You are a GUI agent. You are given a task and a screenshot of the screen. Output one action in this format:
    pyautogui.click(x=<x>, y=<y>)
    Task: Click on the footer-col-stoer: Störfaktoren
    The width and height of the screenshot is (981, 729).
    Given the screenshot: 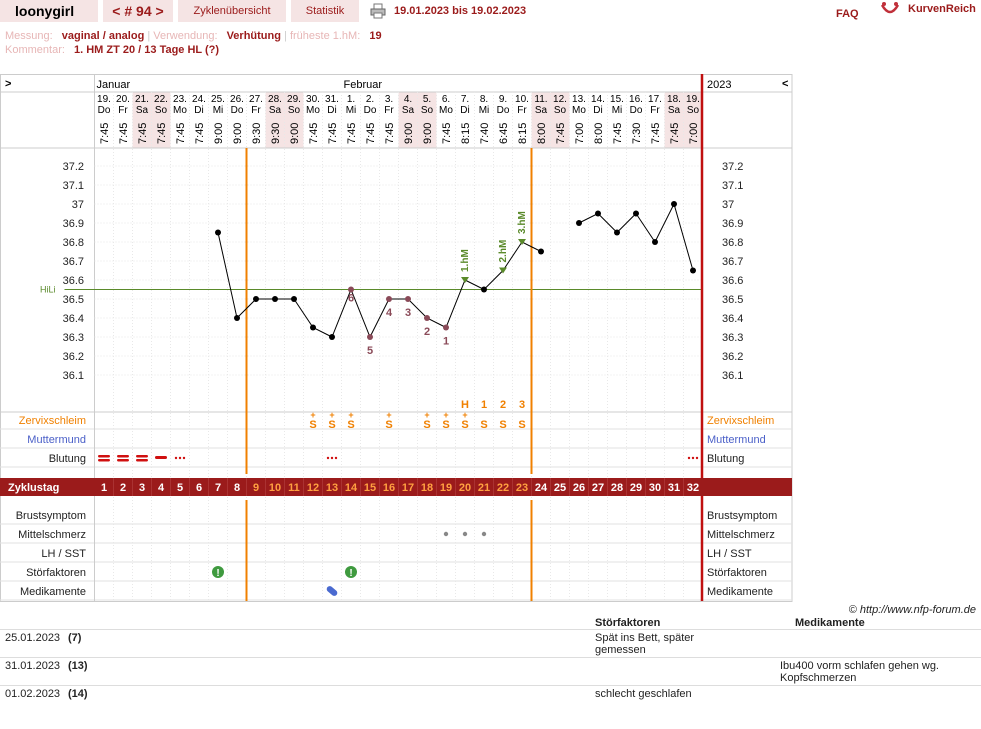 What is the action you would take?
    pyautogui.click(x=628, y=623)
    